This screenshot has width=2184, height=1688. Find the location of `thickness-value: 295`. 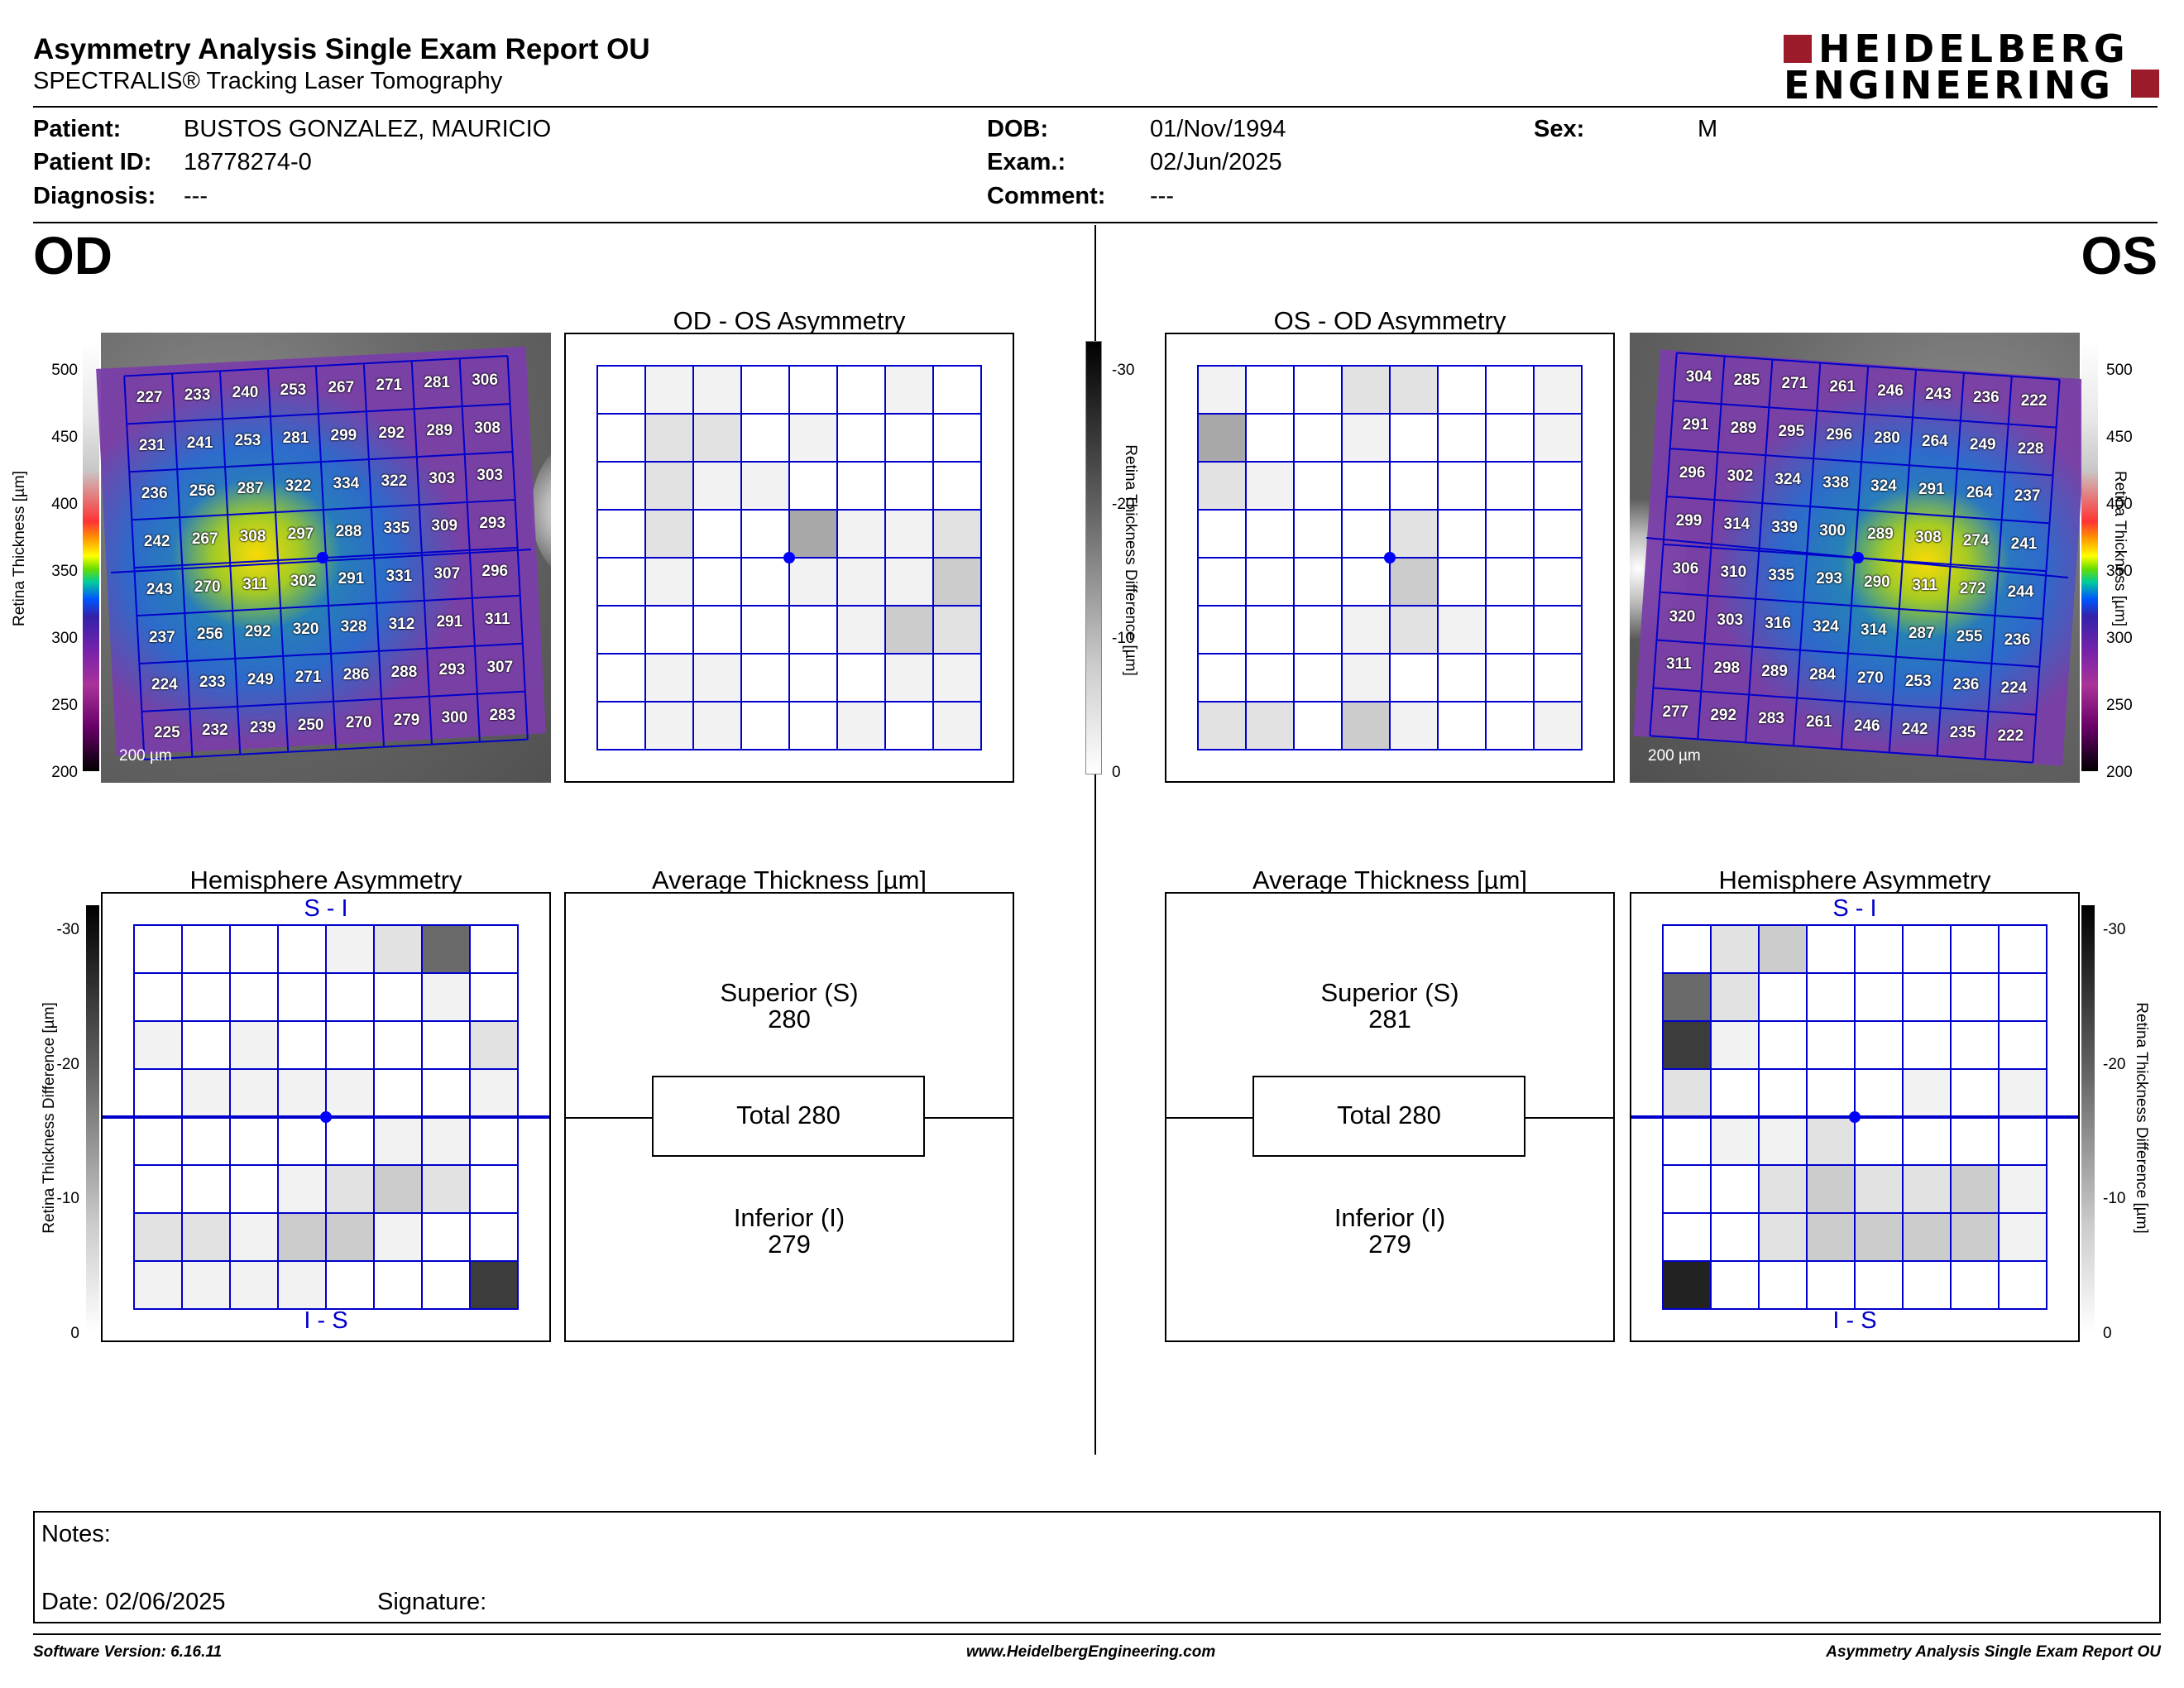

thickness-value: 295 is located at coordinates (1791, 432).